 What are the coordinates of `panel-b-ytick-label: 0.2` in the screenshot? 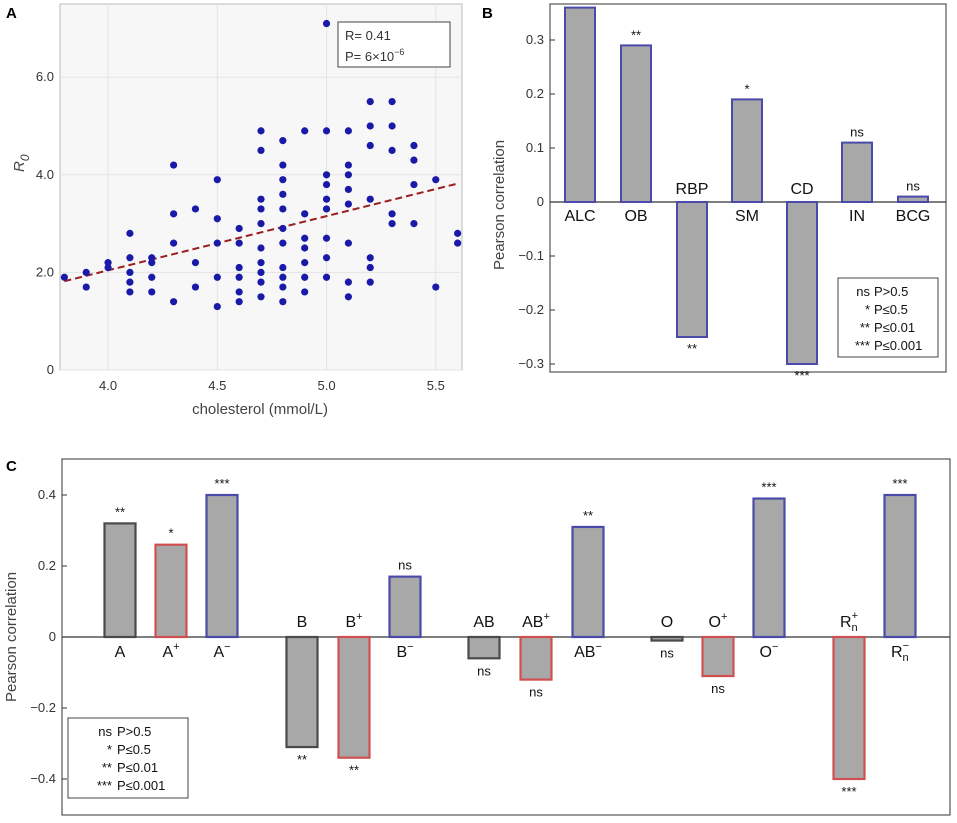 It's located at (535, 93).